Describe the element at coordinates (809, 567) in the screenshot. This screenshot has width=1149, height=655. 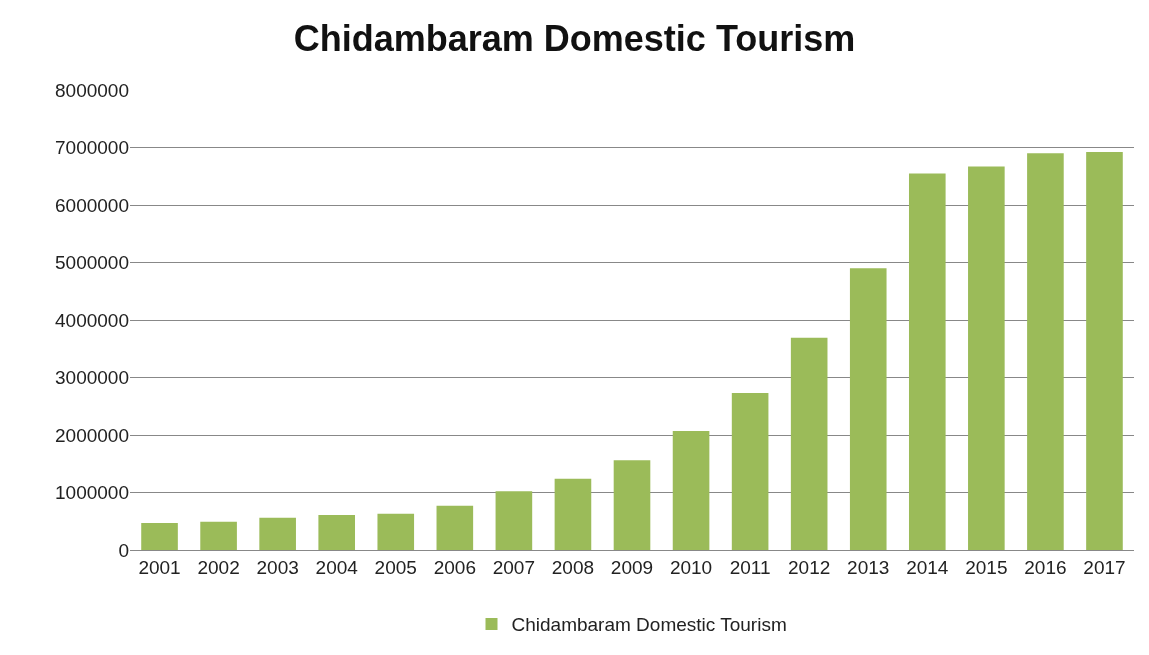
I see `x-tick-label: 2012` at that location.